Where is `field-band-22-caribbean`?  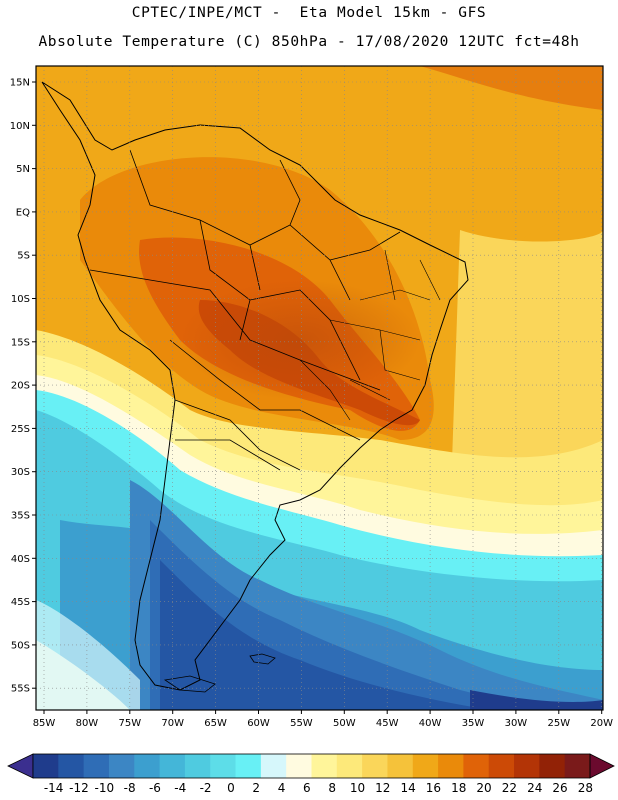
field-band-22-caribbean is located at coordinates (319, 88).